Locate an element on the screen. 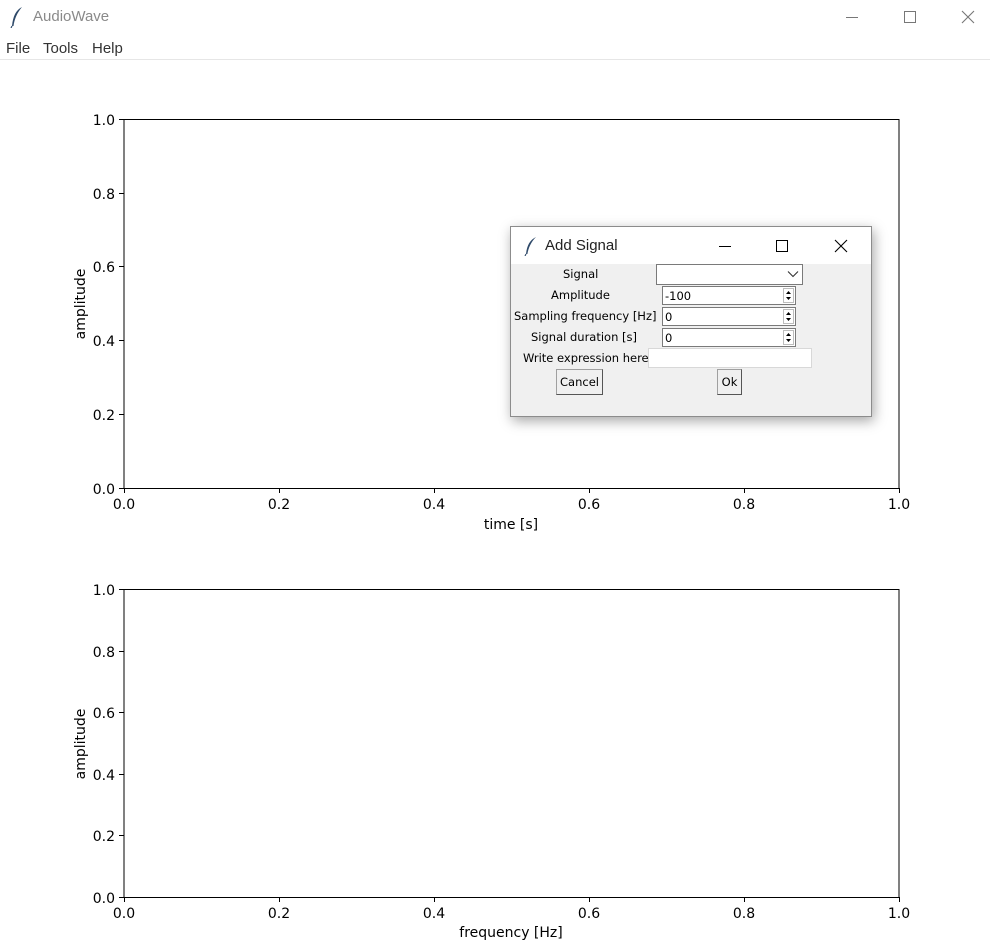 The width and height of the screenshot is (990, 942). window-title-bar: AudioWave is located at coordinates (495, 18).